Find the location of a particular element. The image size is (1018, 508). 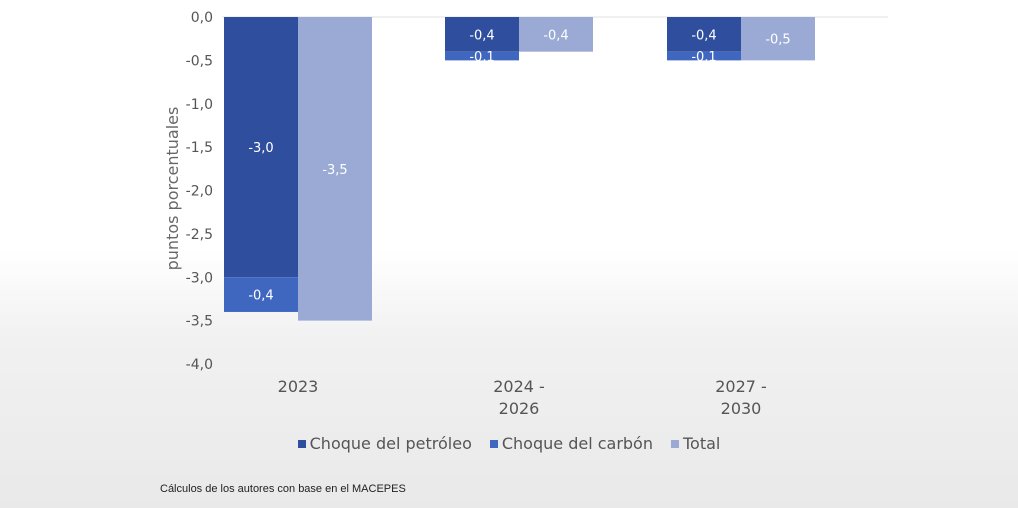

y-tick-label: 0,0 is located at coordinates (202, 18).